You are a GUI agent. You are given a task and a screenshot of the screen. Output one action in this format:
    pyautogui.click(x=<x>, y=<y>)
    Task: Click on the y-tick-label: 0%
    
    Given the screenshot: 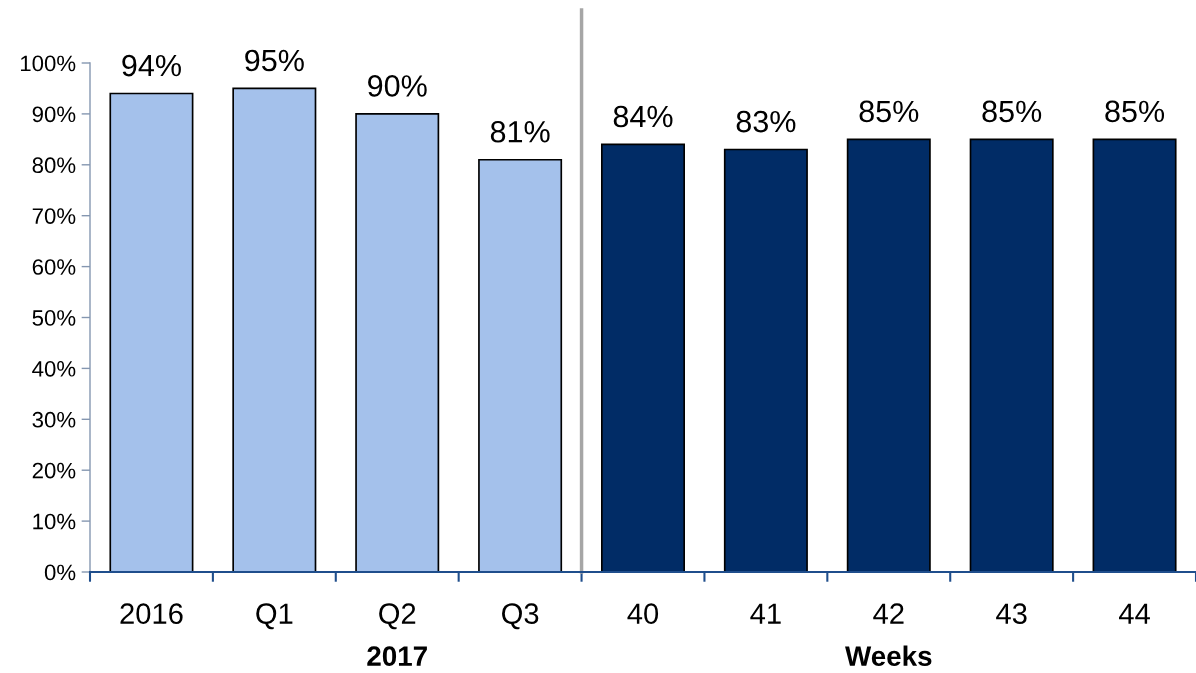 What is the action you would take?
    pyautogui.click(x=60, y=572)
    